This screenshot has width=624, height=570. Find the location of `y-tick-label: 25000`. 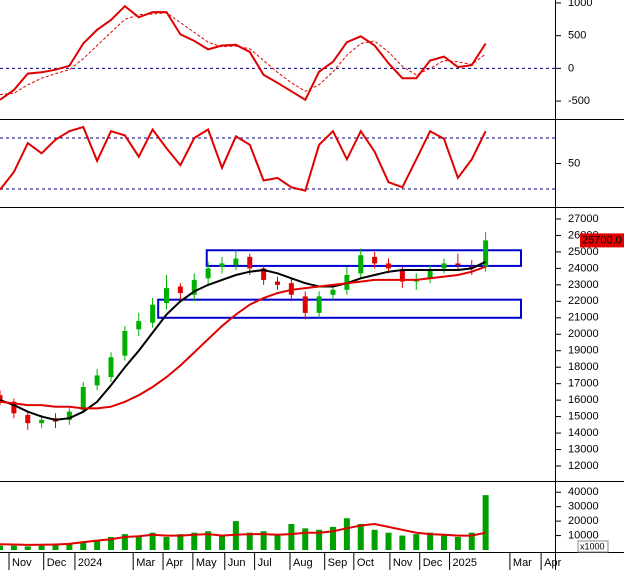

y-tick-label: 25000 is located at coordinates (583, 252).